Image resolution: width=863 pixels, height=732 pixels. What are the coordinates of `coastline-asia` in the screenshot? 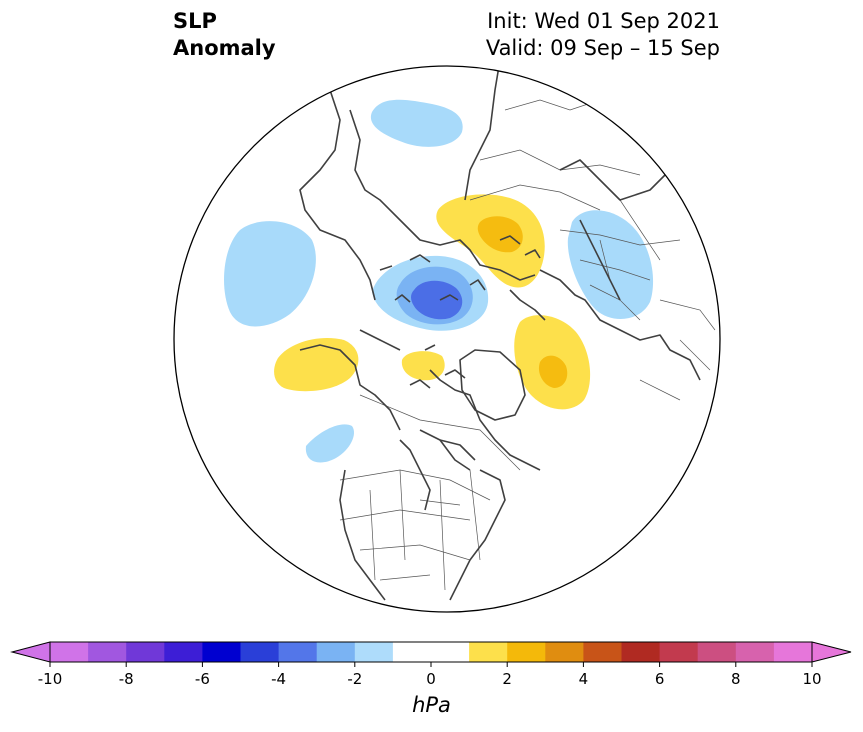 It's located at (417, 183).